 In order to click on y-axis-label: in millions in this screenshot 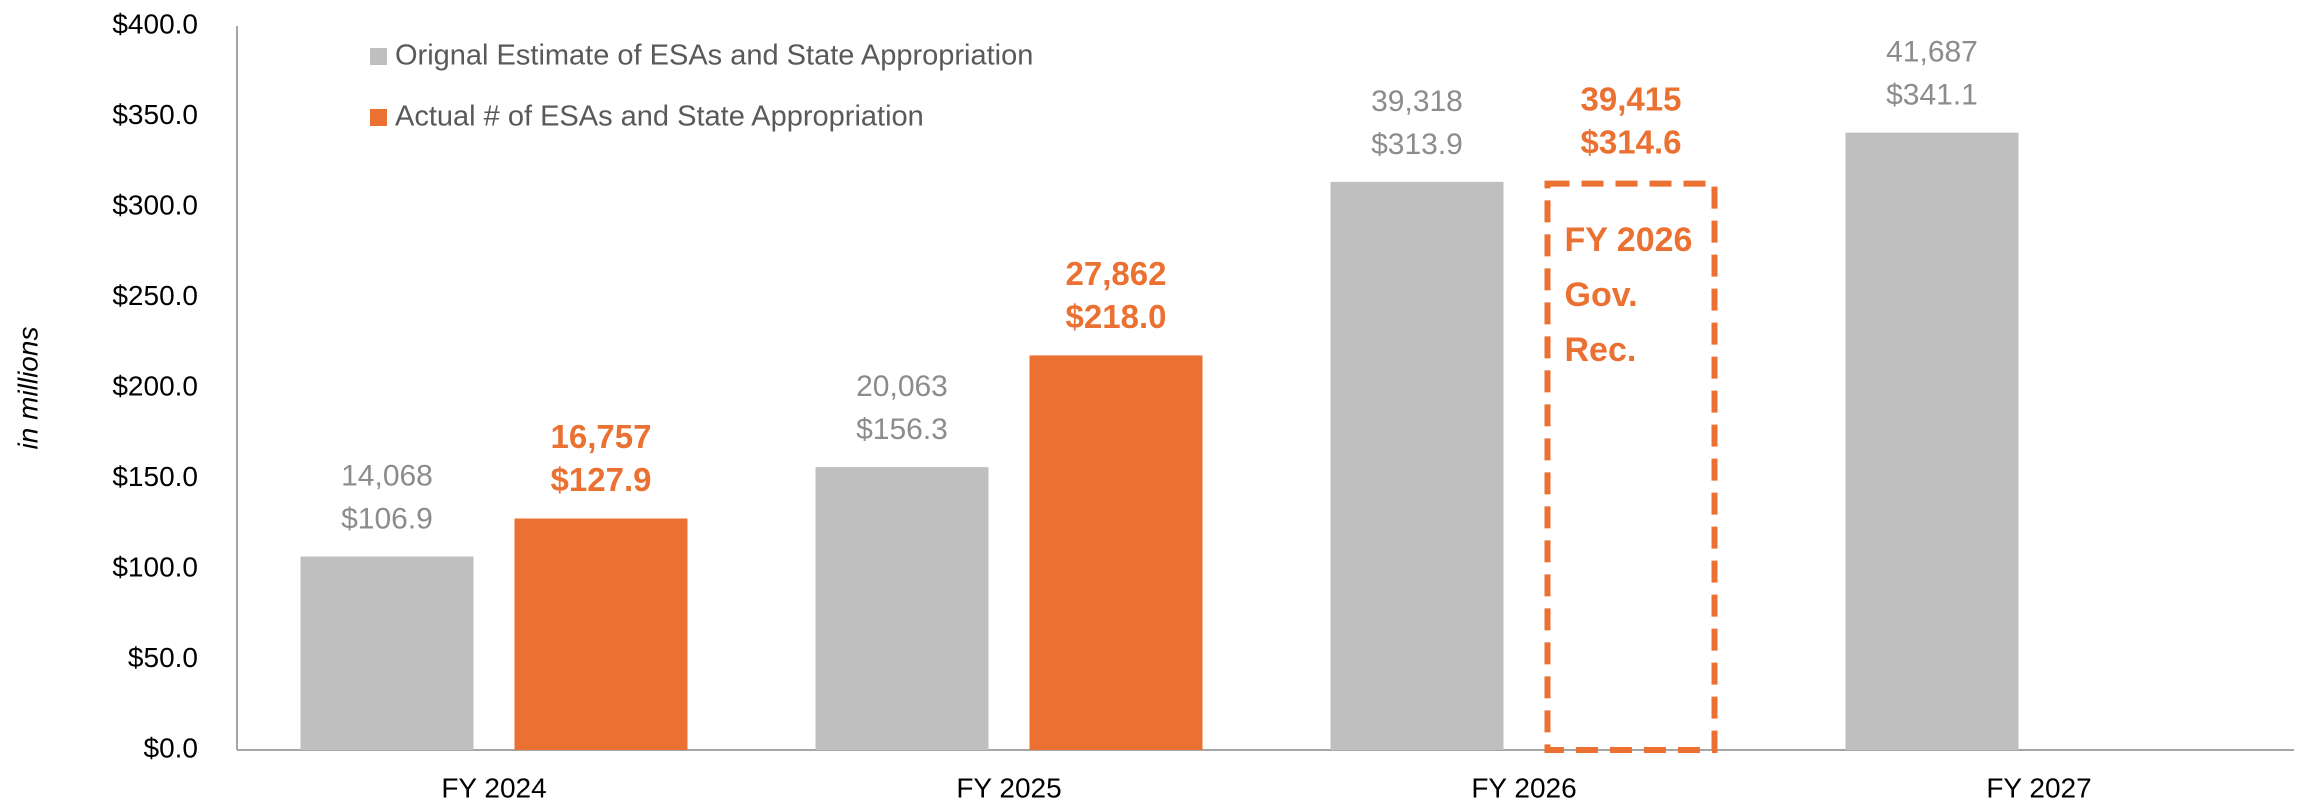, I will do `click(27, 388)`.